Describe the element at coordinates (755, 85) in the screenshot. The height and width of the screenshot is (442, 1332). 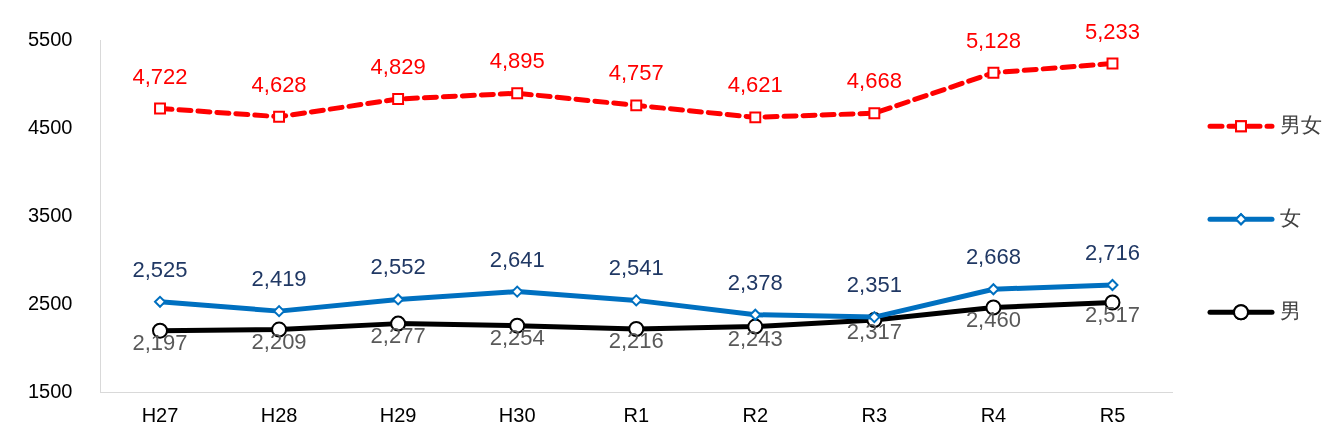
I see `data-label: 4,621` at that location.